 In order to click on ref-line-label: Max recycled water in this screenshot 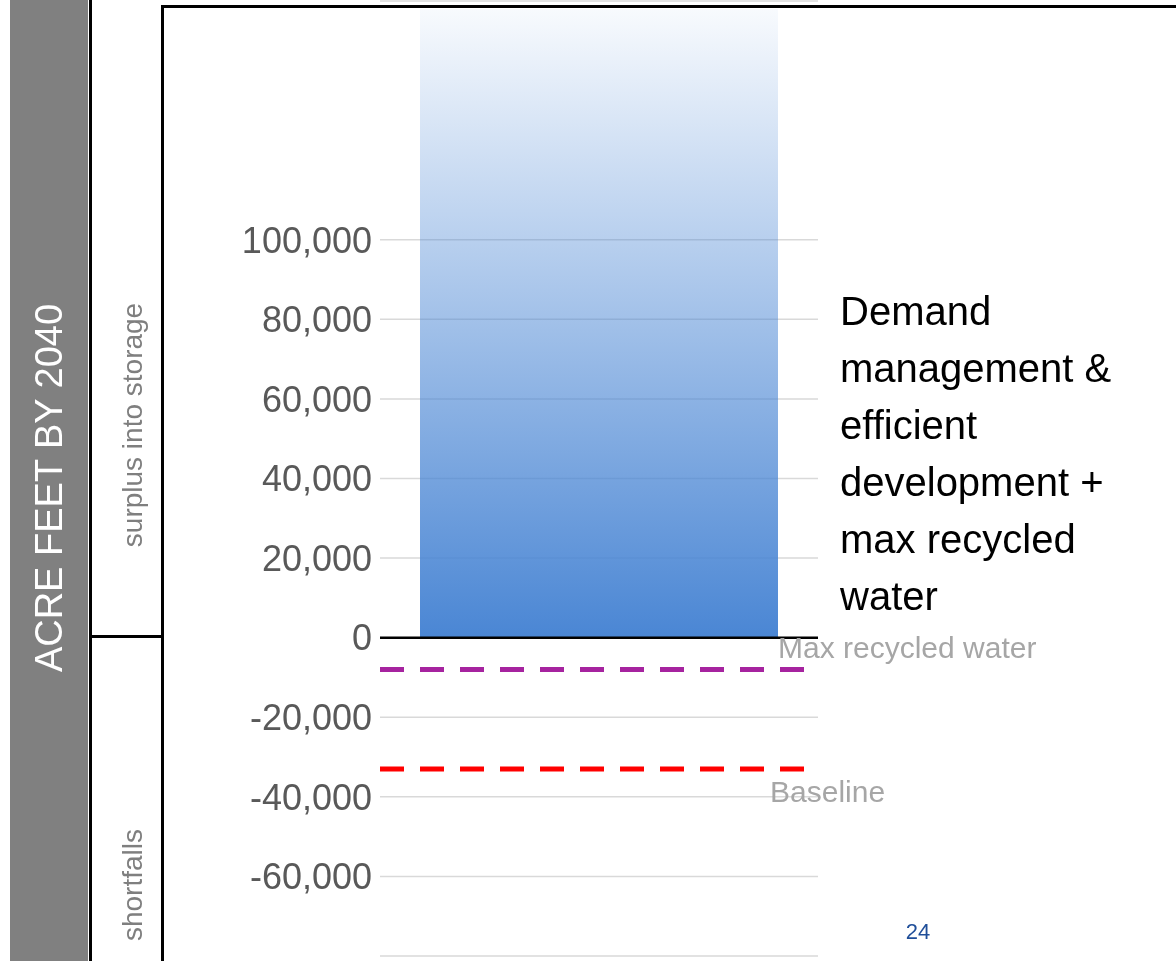, I will do `click(907, 647)`.